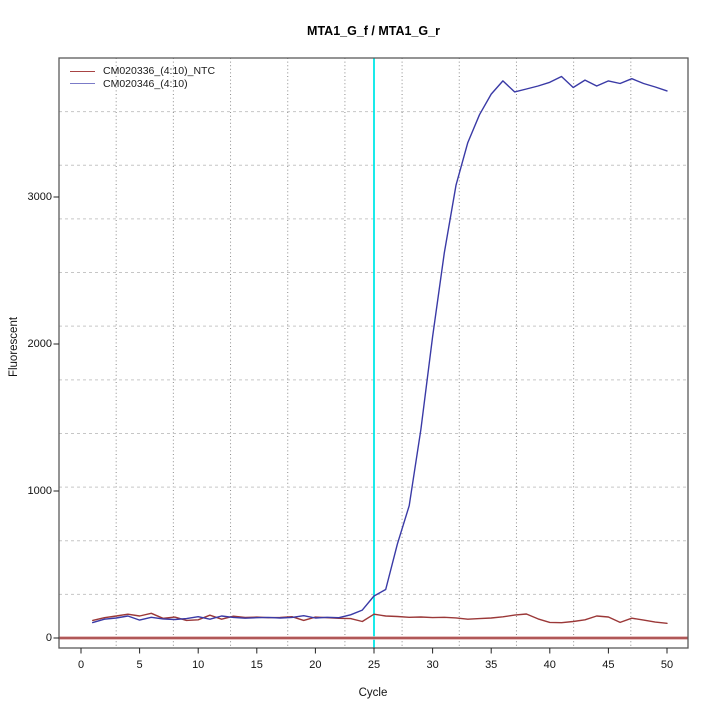 The image size is (720, 720). Describe the element at coordinates (39, 197) in the screenshot. I see `y-tick-label: 3000` at that location.